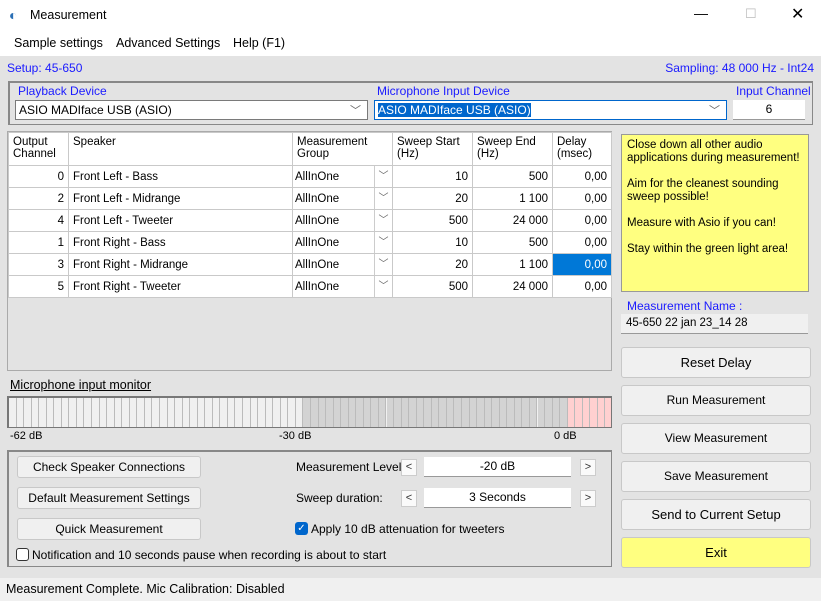  What do you see at coordinates (38, 220) in the screenshot?
I see `output-channel-cell: 4` at bounding box center [38, 220].